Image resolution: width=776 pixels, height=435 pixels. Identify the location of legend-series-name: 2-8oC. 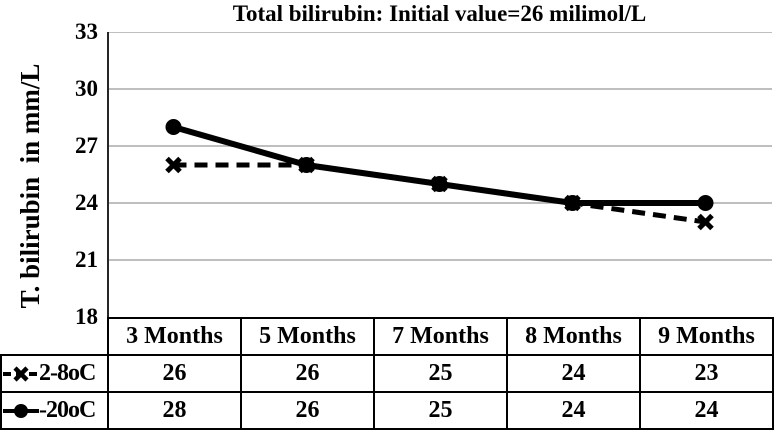
(67, 373).